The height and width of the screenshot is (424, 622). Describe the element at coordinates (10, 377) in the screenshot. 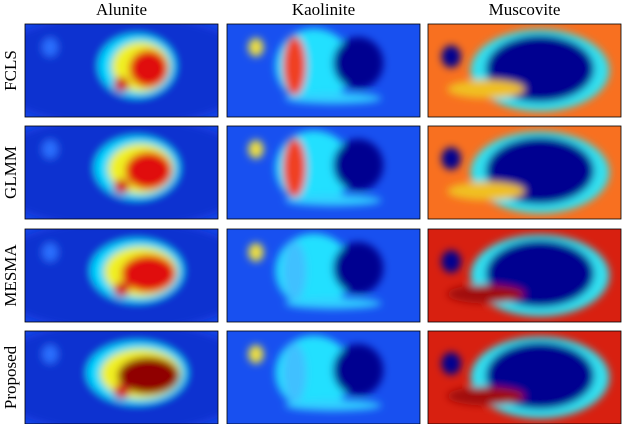

I see `row-label: Proposed` at that location.